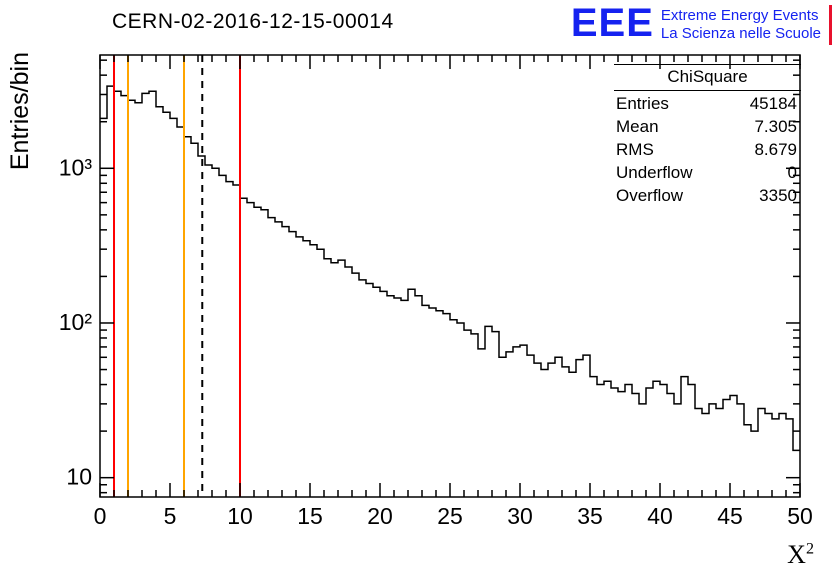 The image size is (836, 572). I want to click on x-tick-label: 45, so click(730, 516).